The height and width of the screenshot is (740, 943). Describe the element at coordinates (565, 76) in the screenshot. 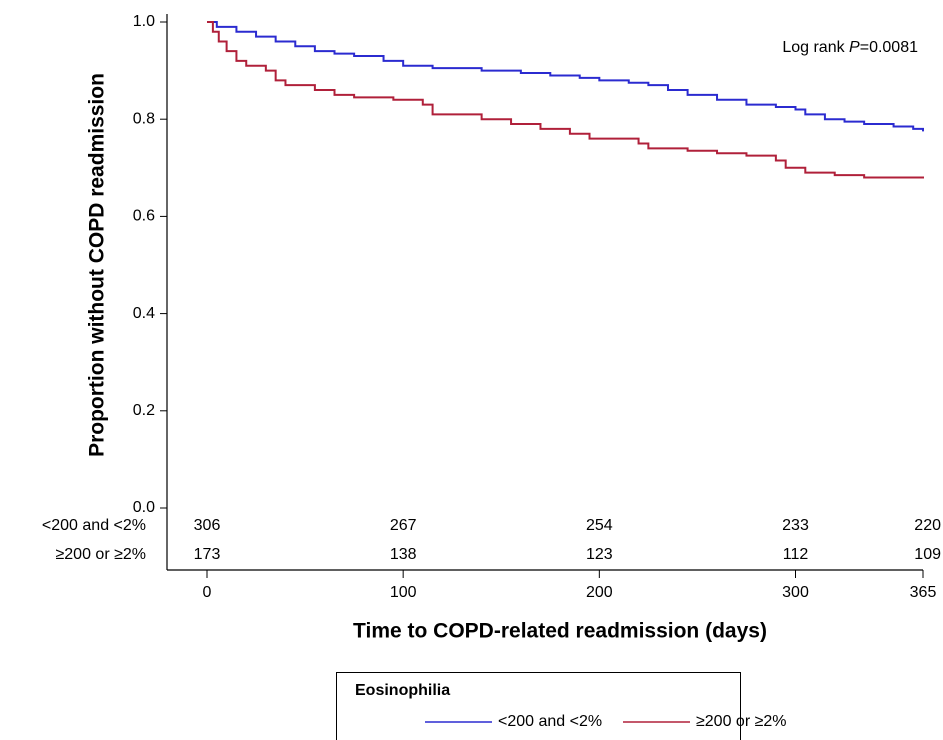

I see `survival-curve` at that location.